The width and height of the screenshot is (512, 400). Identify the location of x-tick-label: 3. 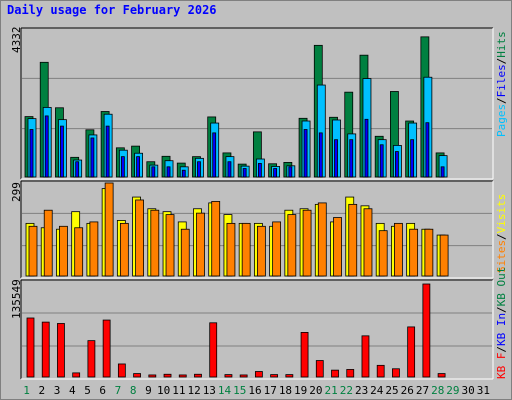
(57, 390).